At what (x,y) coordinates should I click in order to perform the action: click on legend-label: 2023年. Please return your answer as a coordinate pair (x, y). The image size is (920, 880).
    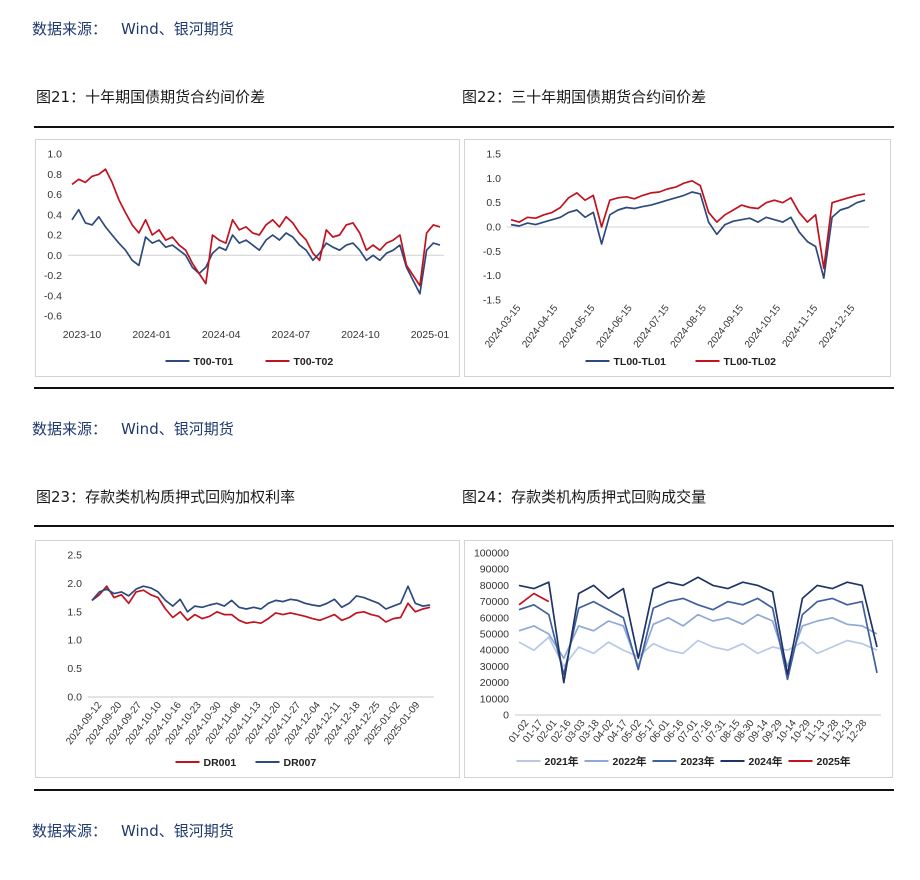
    Looking at the image, I should click on (698, 761).